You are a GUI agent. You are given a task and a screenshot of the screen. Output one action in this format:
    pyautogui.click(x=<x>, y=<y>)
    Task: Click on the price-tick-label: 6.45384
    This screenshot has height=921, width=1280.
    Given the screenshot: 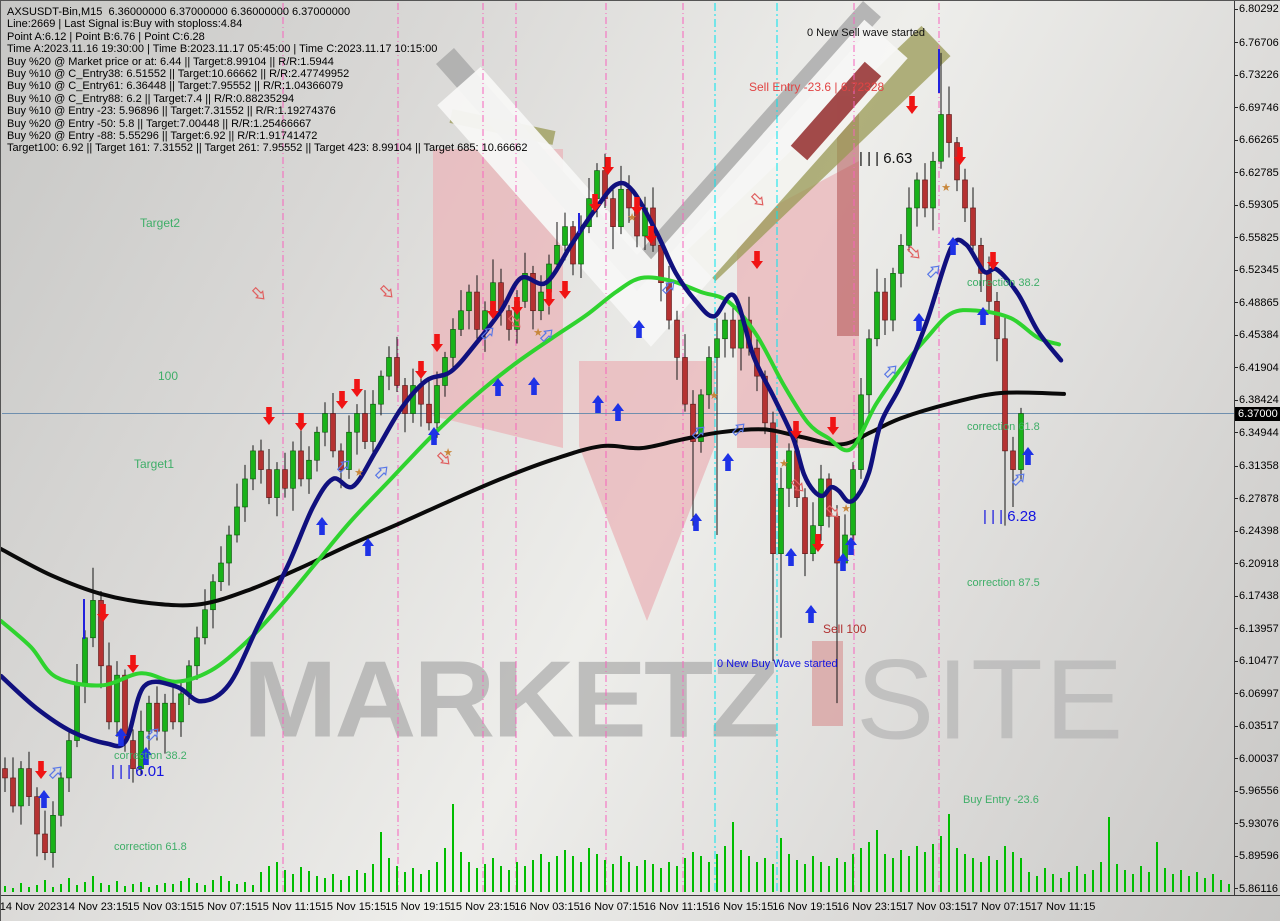 What is the action you would take?
    pyautogui.click(x=1259, y=335)
    